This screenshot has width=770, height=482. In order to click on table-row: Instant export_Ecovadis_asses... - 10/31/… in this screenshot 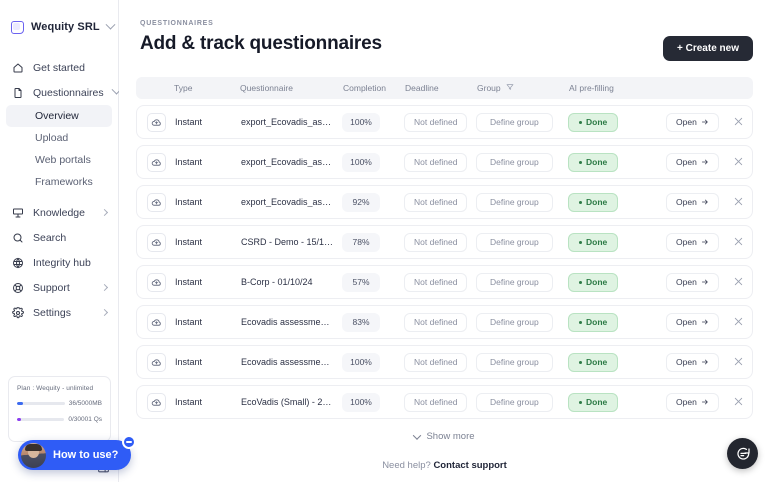, I will do `click(444, 122)`.